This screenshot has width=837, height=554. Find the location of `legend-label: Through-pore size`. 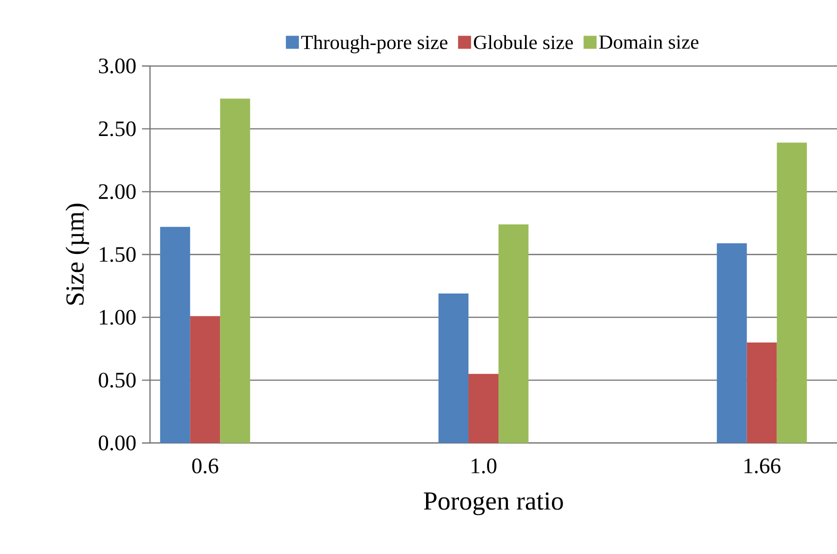

legend-label: Through-pore size is located at coordinates (374, 44).